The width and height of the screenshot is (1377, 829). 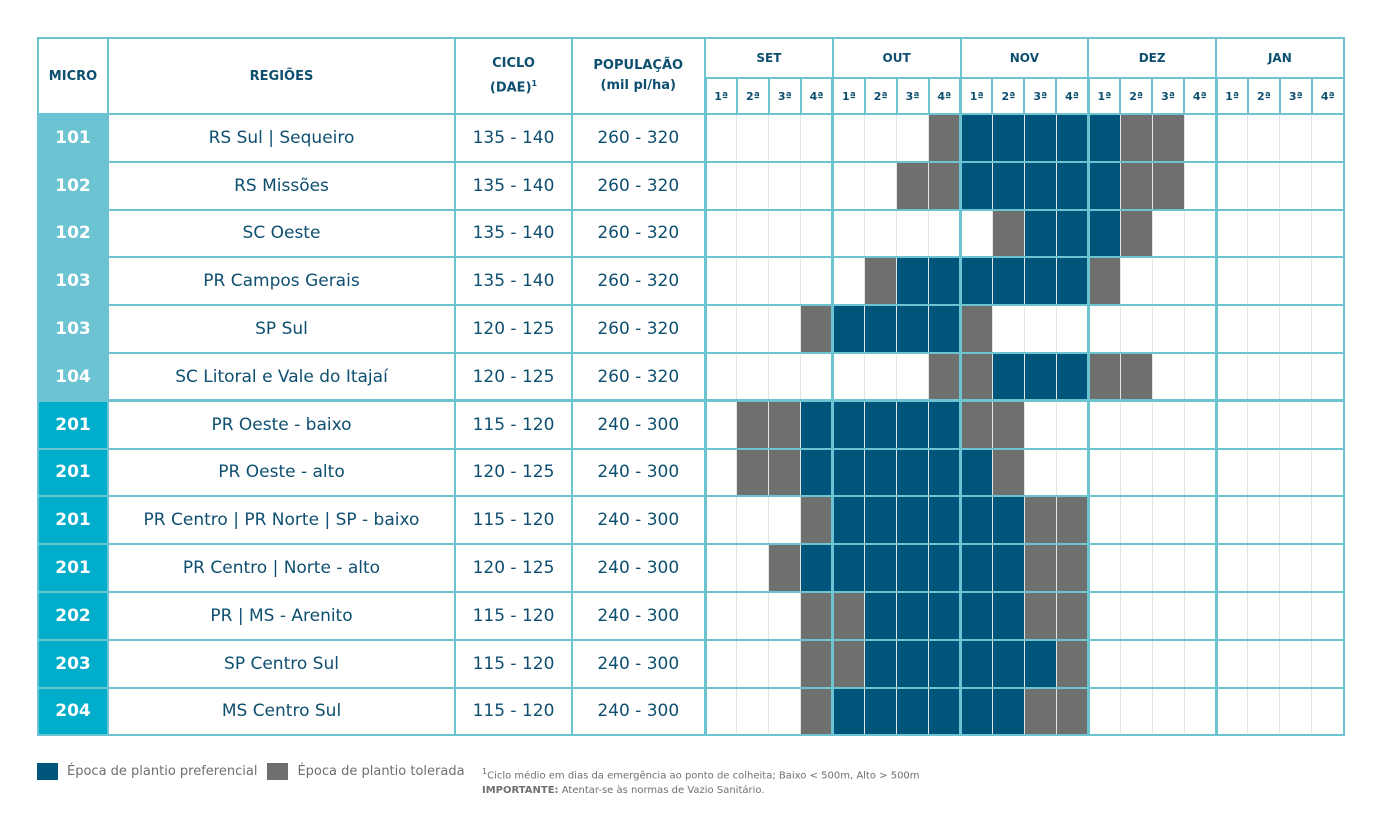 I want to click on important-text: Atentar-se às normas de Vazio Sanitário., so click(x=661, y=791).